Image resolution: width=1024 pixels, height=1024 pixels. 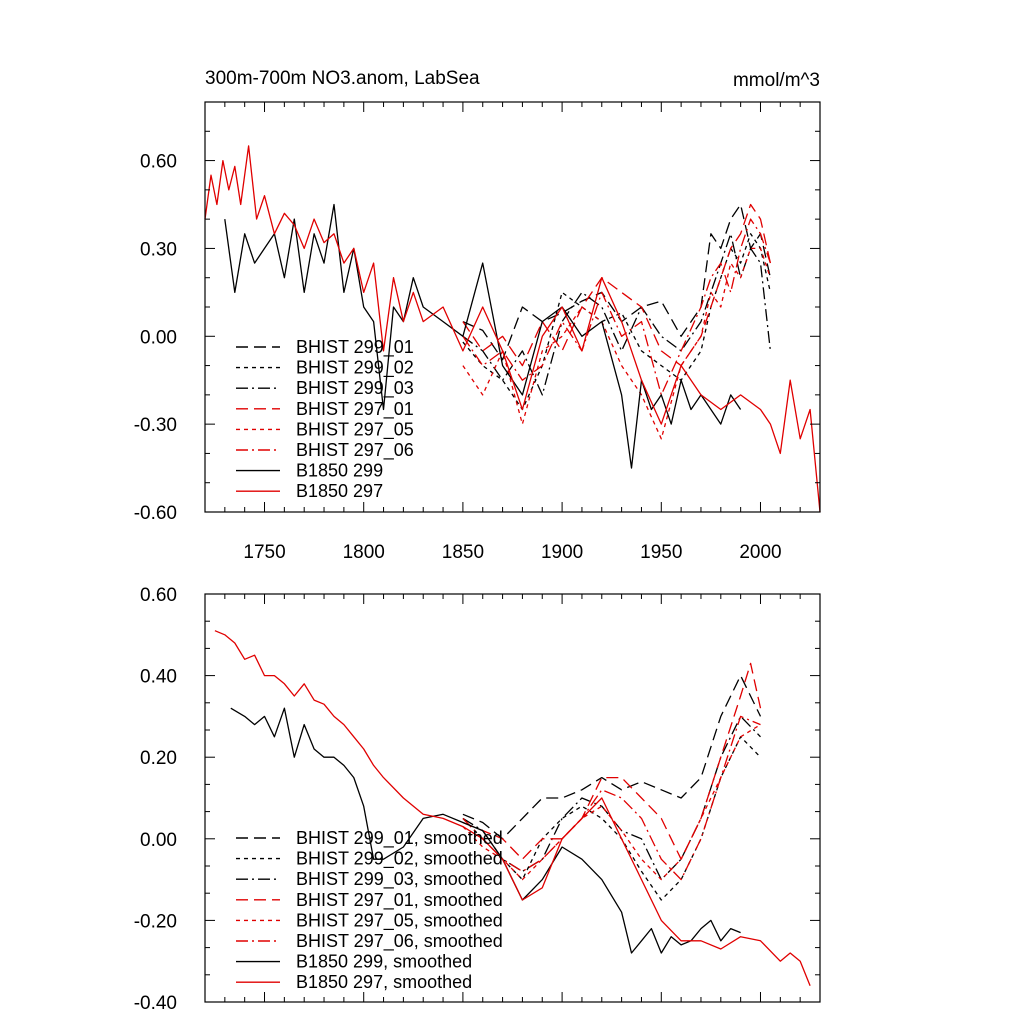 What do you see at coordinates (155, 425) in the screenshot?
I see `y-tick-label-0-1: -0.30` at bounding box center [155, 425].